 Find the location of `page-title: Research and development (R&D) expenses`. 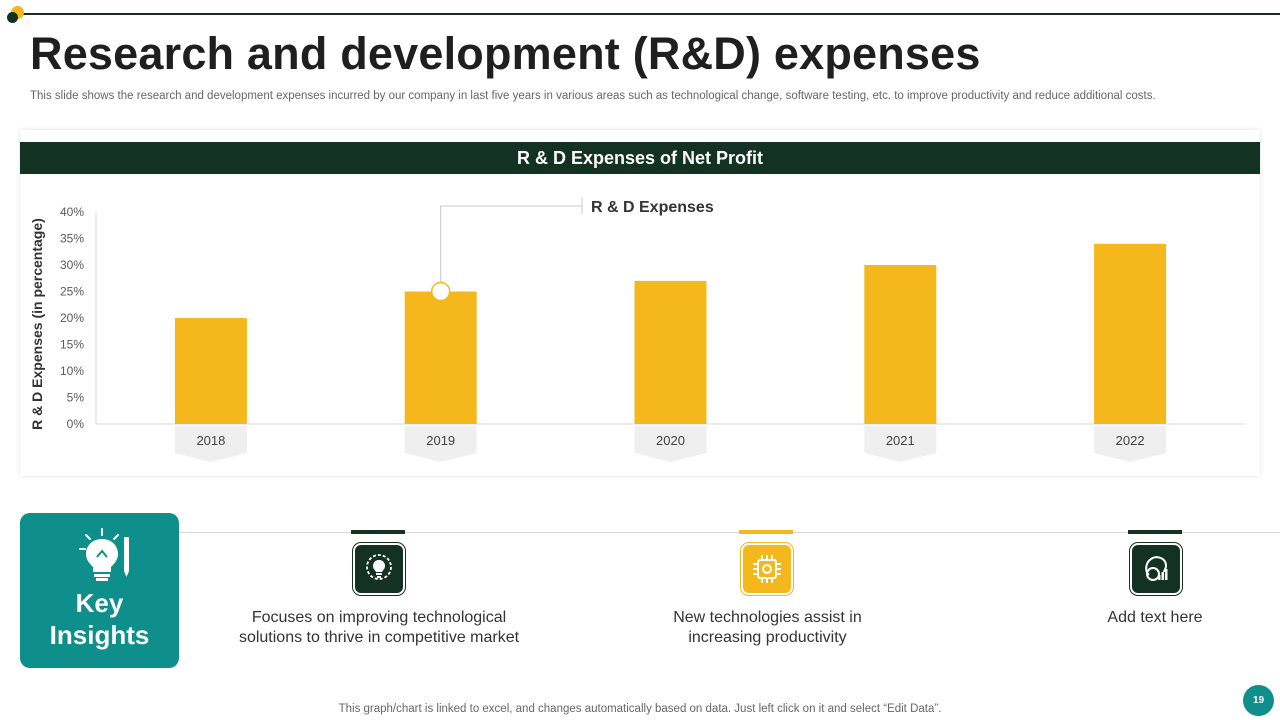

page-title: Research and development (R&D) expenses is located at coordinates (505, 53).